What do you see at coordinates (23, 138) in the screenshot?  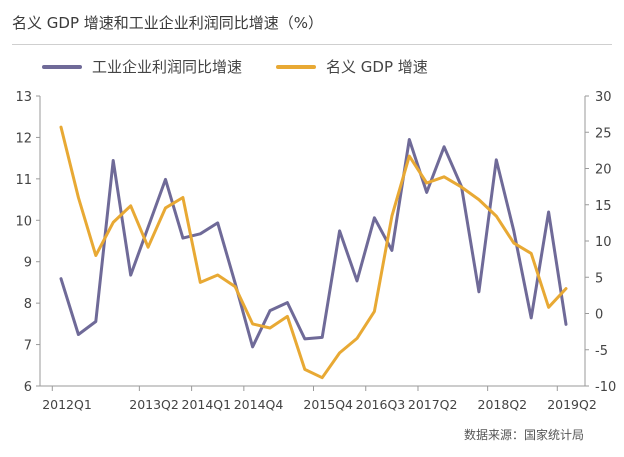 I see `y-left-tick-label: 12` at bounding box center [23, 138].